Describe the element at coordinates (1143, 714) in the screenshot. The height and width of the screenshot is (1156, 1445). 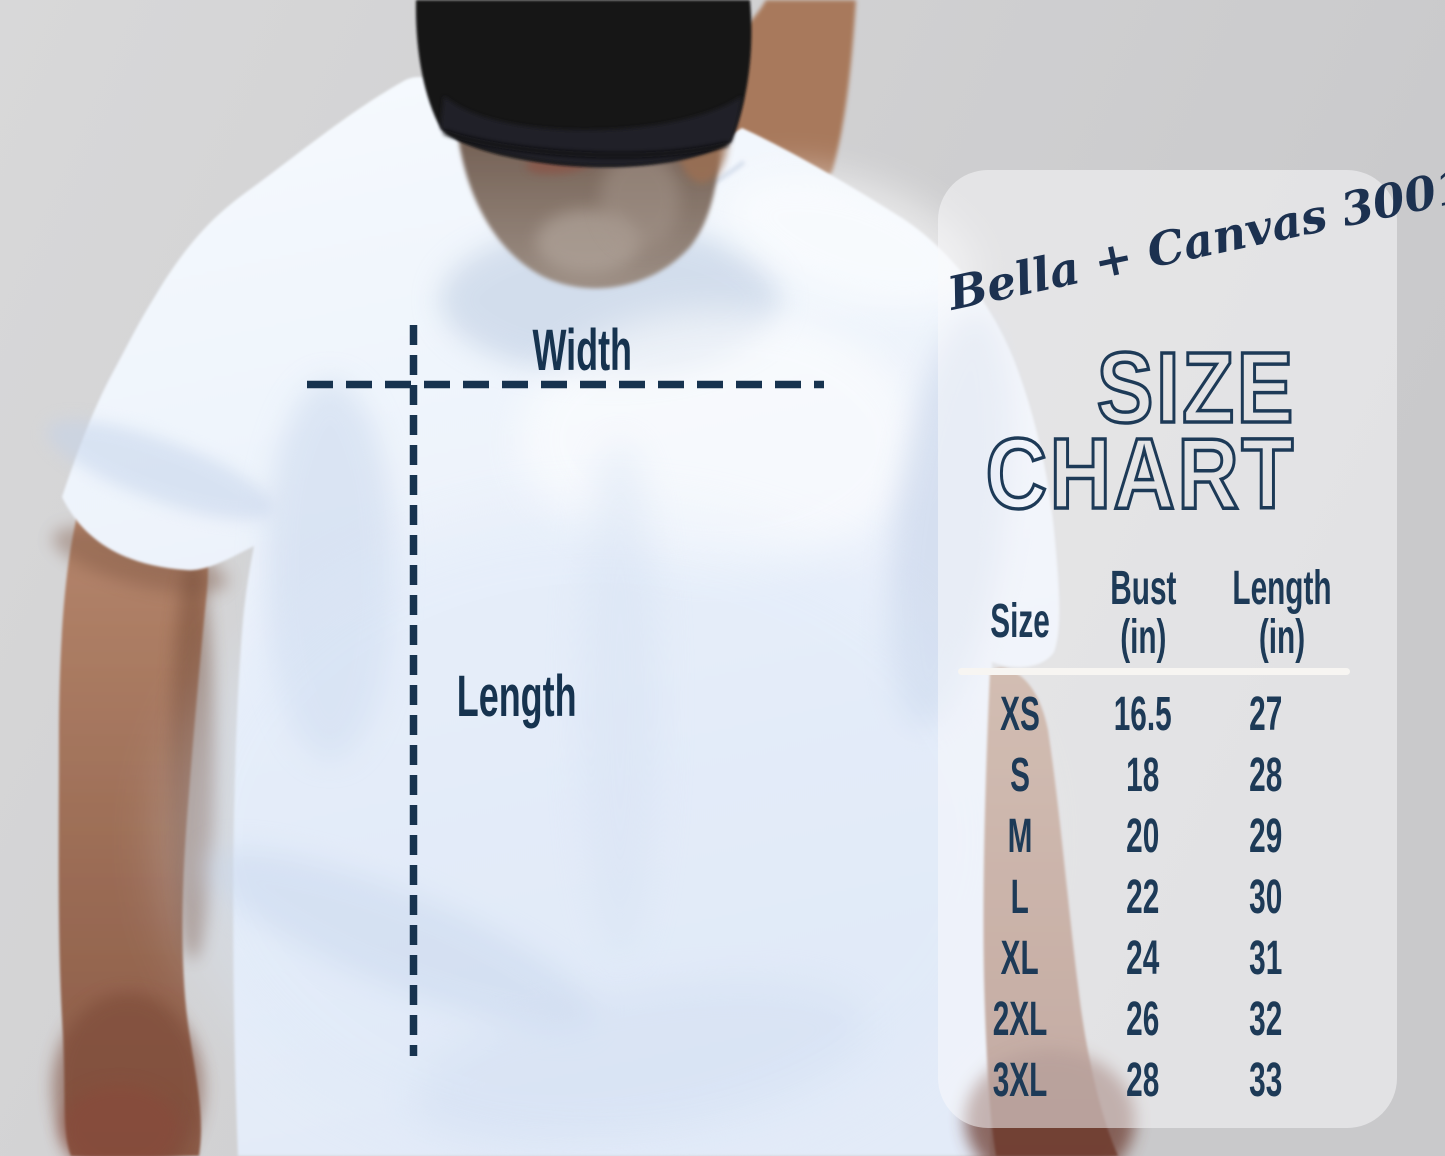
I see `cell-bust: 16.5` at that location.